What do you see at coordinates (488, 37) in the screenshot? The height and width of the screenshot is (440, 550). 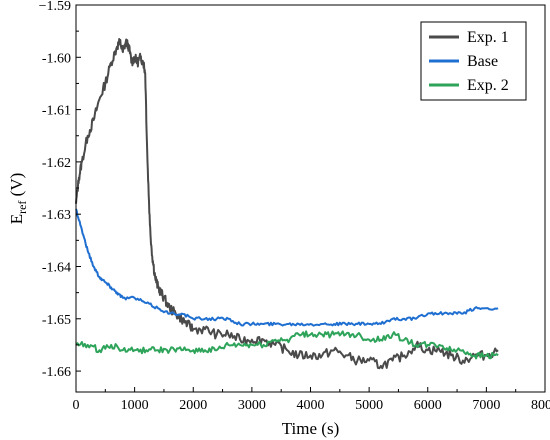 I see `legend-label: Exp. 1` at bounding box center [488, 37].